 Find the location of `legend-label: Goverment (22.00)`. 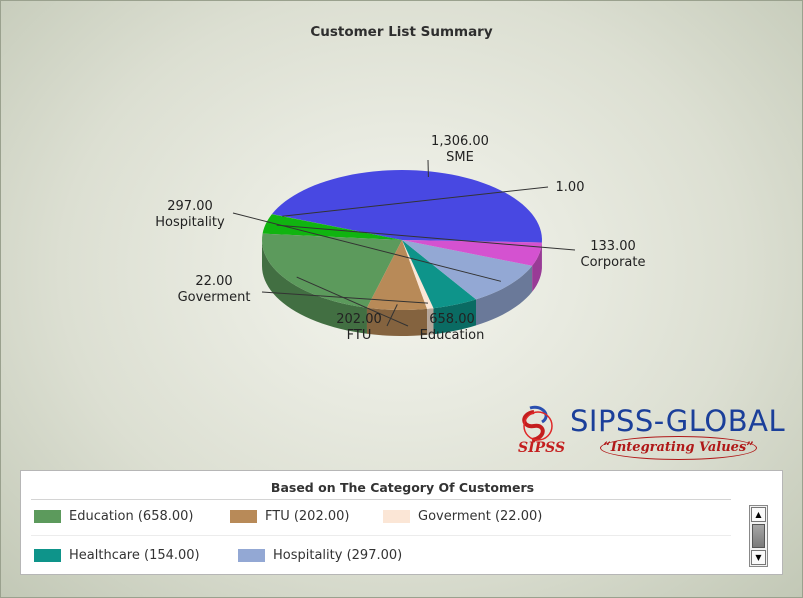

legend-label: Goverment (22.00) is located at coordinates (480, 516).